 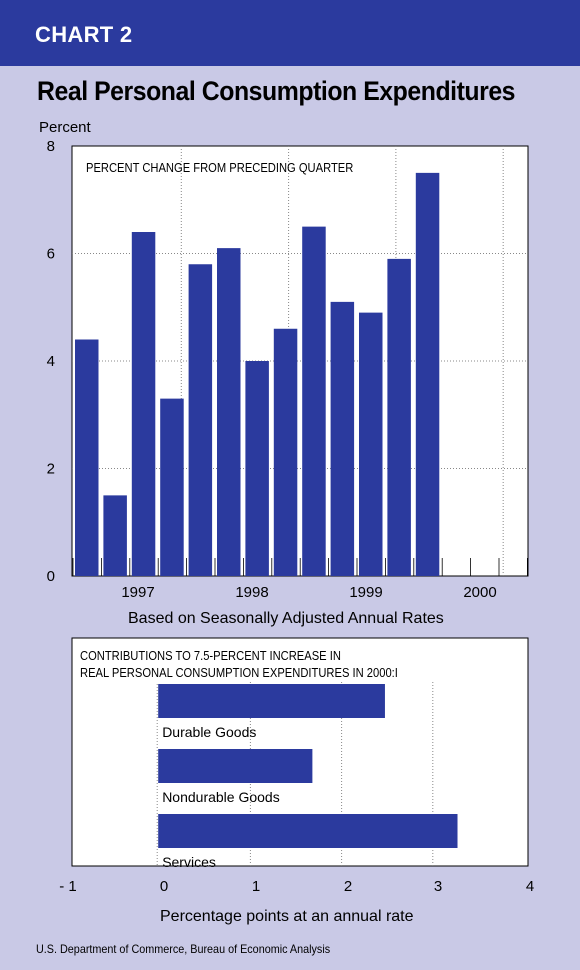 What do you see at coordinates (530, 886) in the screenshot?
I see `x-tick-label: 4` at bounding box center [530, 886].